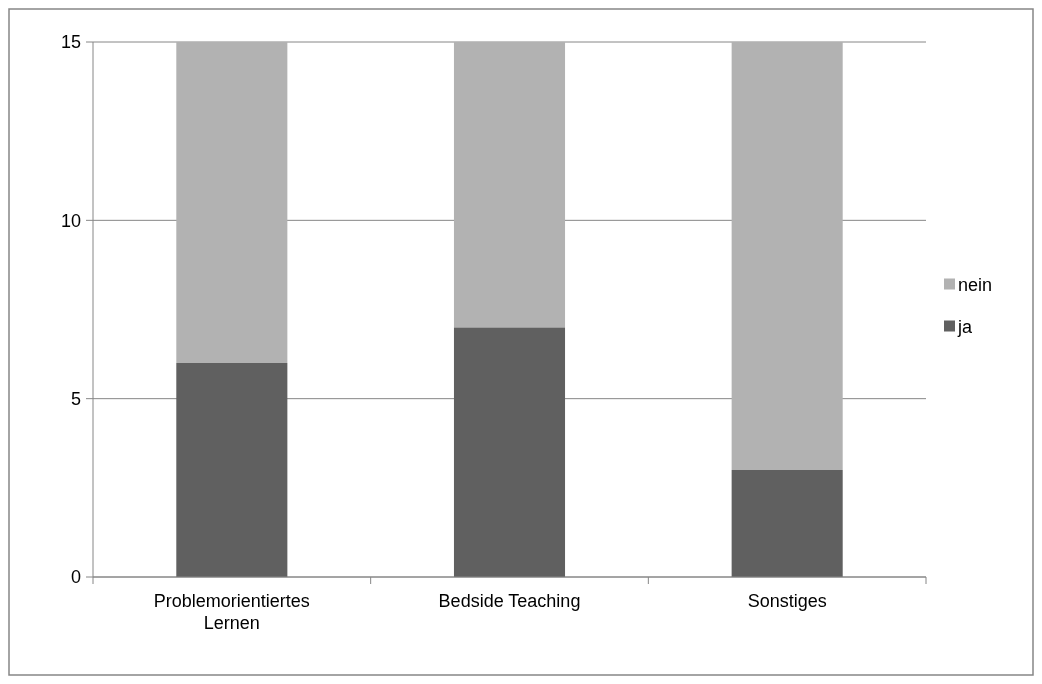  I want to click on x-tick-label: Problemorientiertes Lernen, so click(231, 612).